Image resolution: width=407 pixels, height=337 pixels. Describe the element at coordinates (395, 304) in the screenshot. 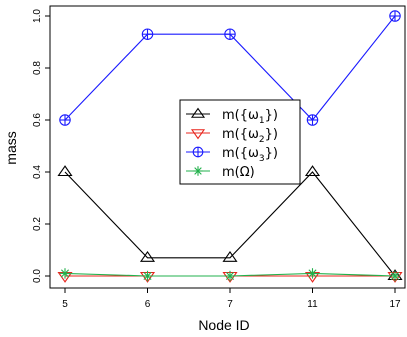

I see `x-tick-label: 17` at that location.